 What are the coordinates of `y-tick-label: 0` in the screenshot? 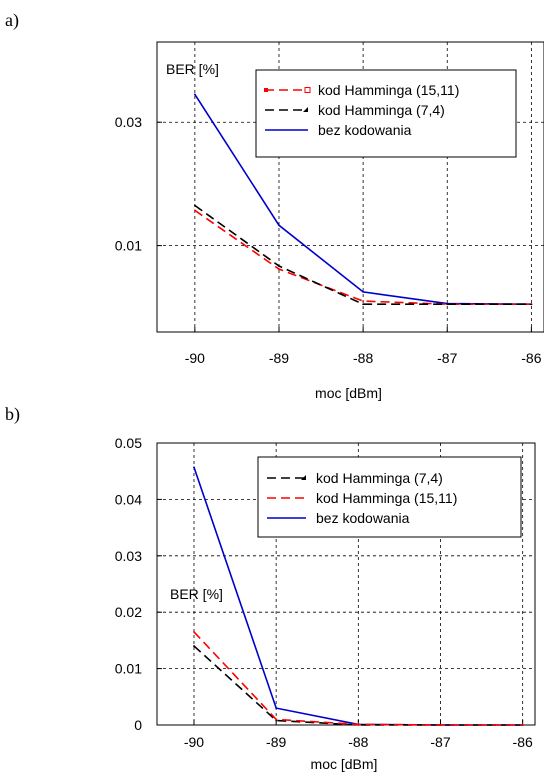 It's located at (138, 725).